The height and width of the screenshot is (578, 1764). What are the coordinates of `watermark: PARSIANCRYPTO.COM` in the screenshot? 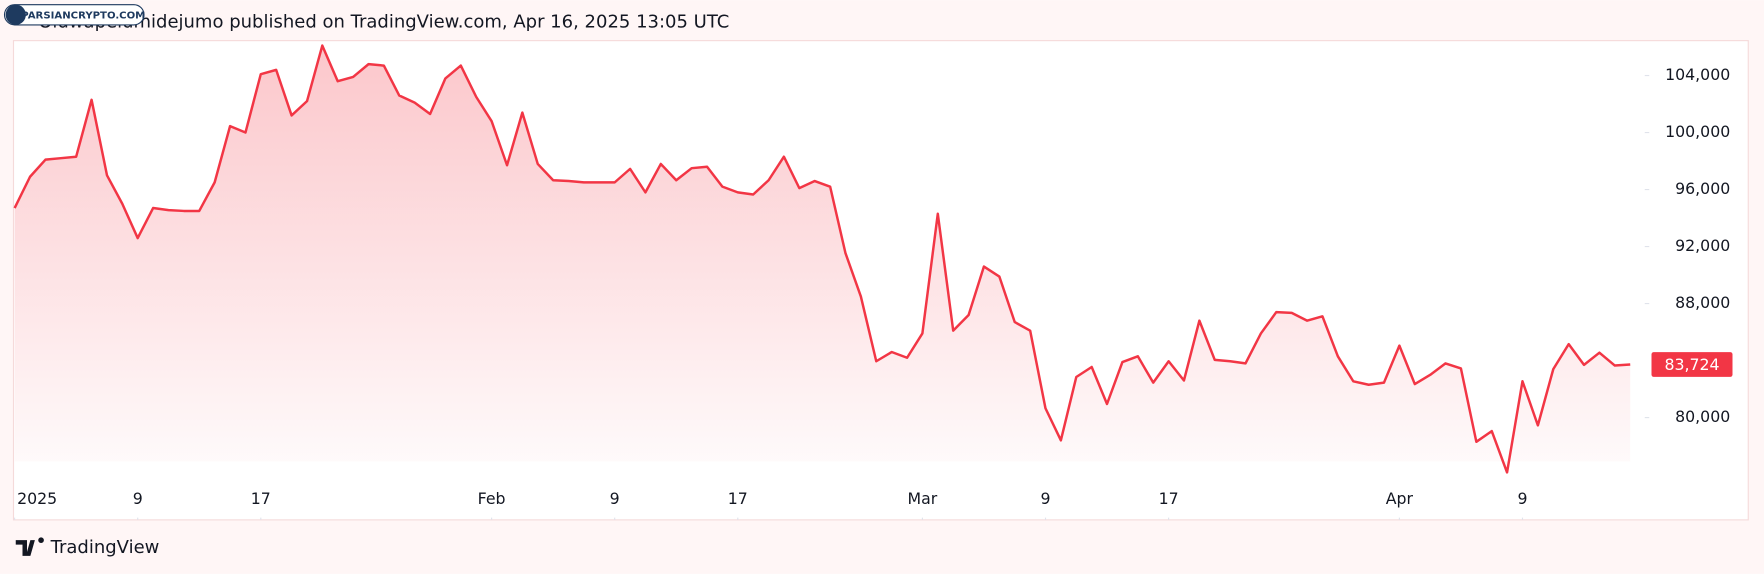 It's located at (83, 15).